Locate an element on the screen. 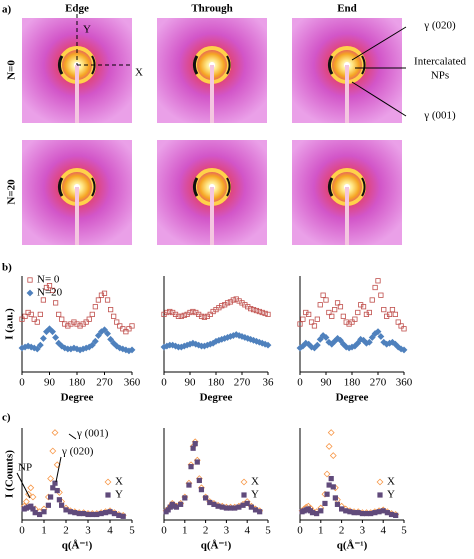 This screenshot has height=559, width=474. annotation: Intercalated is located at coordinates (440, 62).